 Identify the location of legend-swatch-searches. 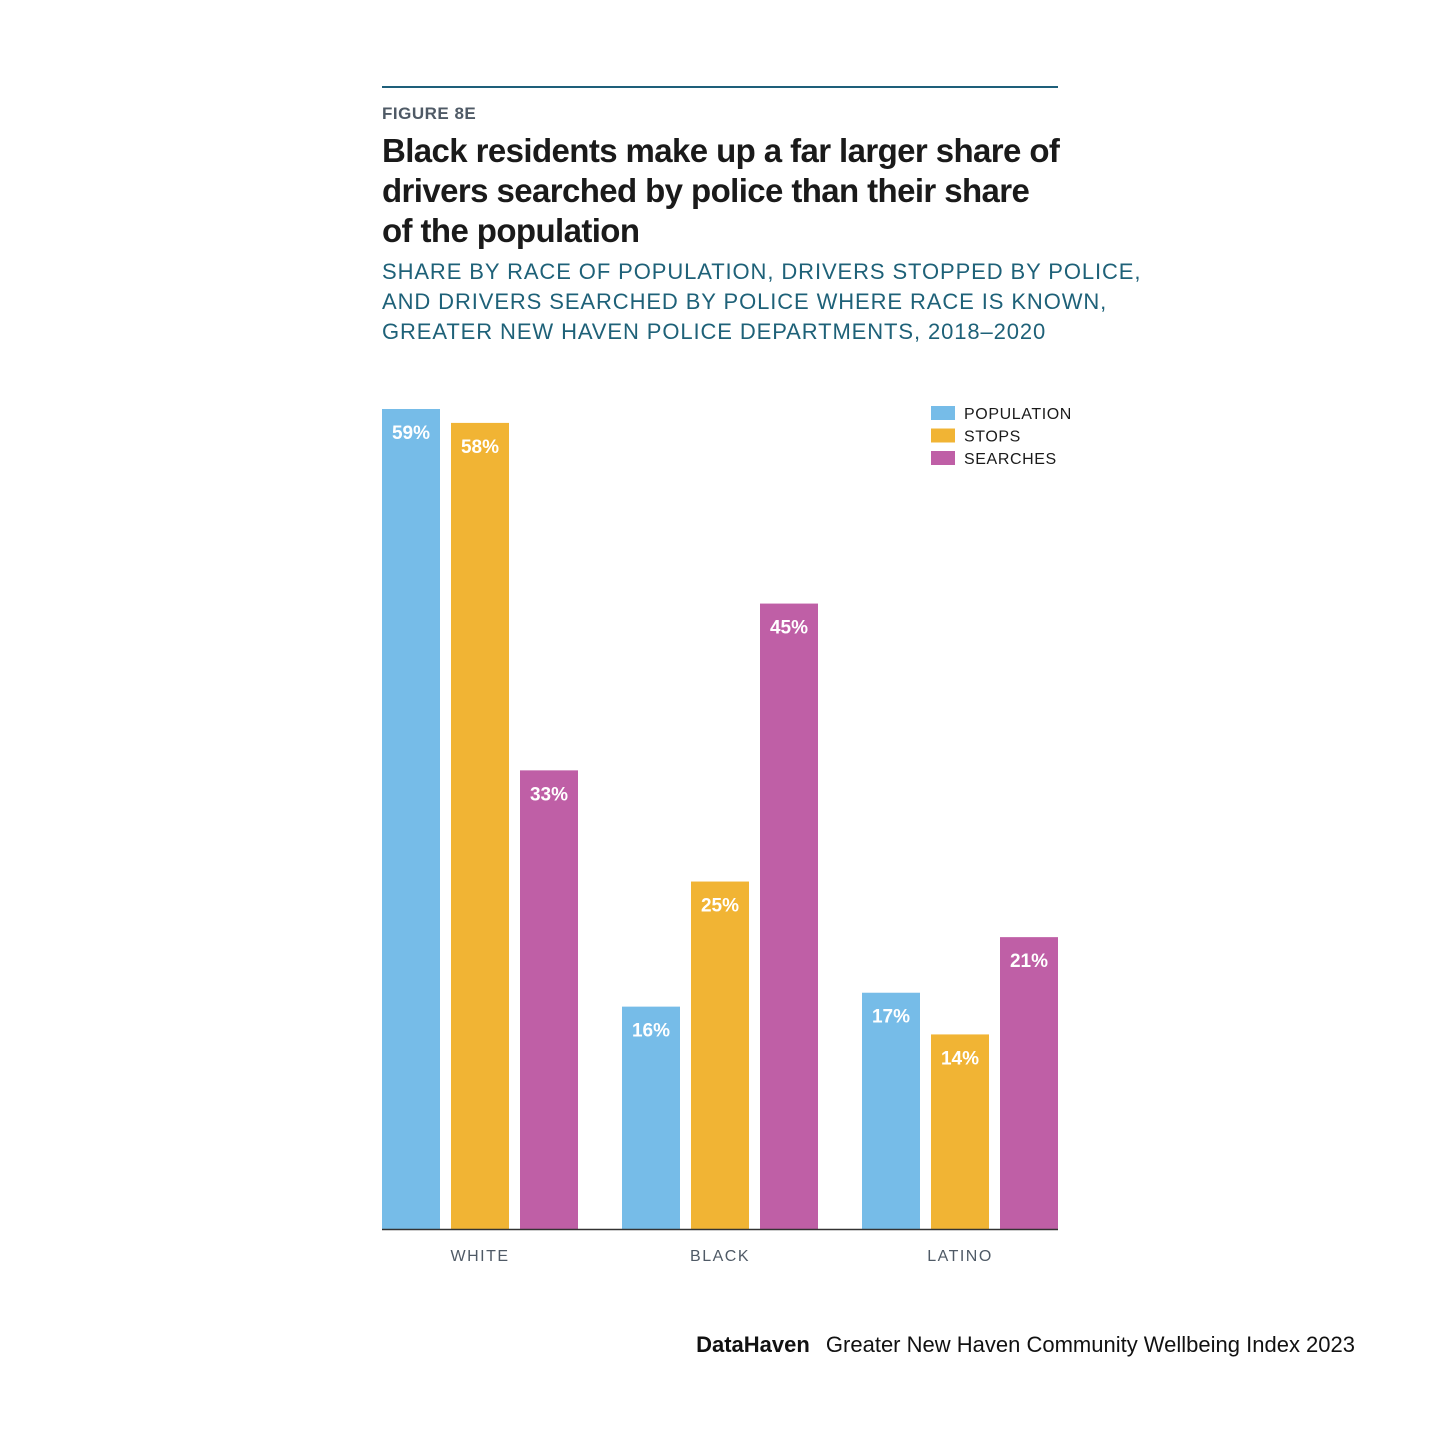
(943, 458).